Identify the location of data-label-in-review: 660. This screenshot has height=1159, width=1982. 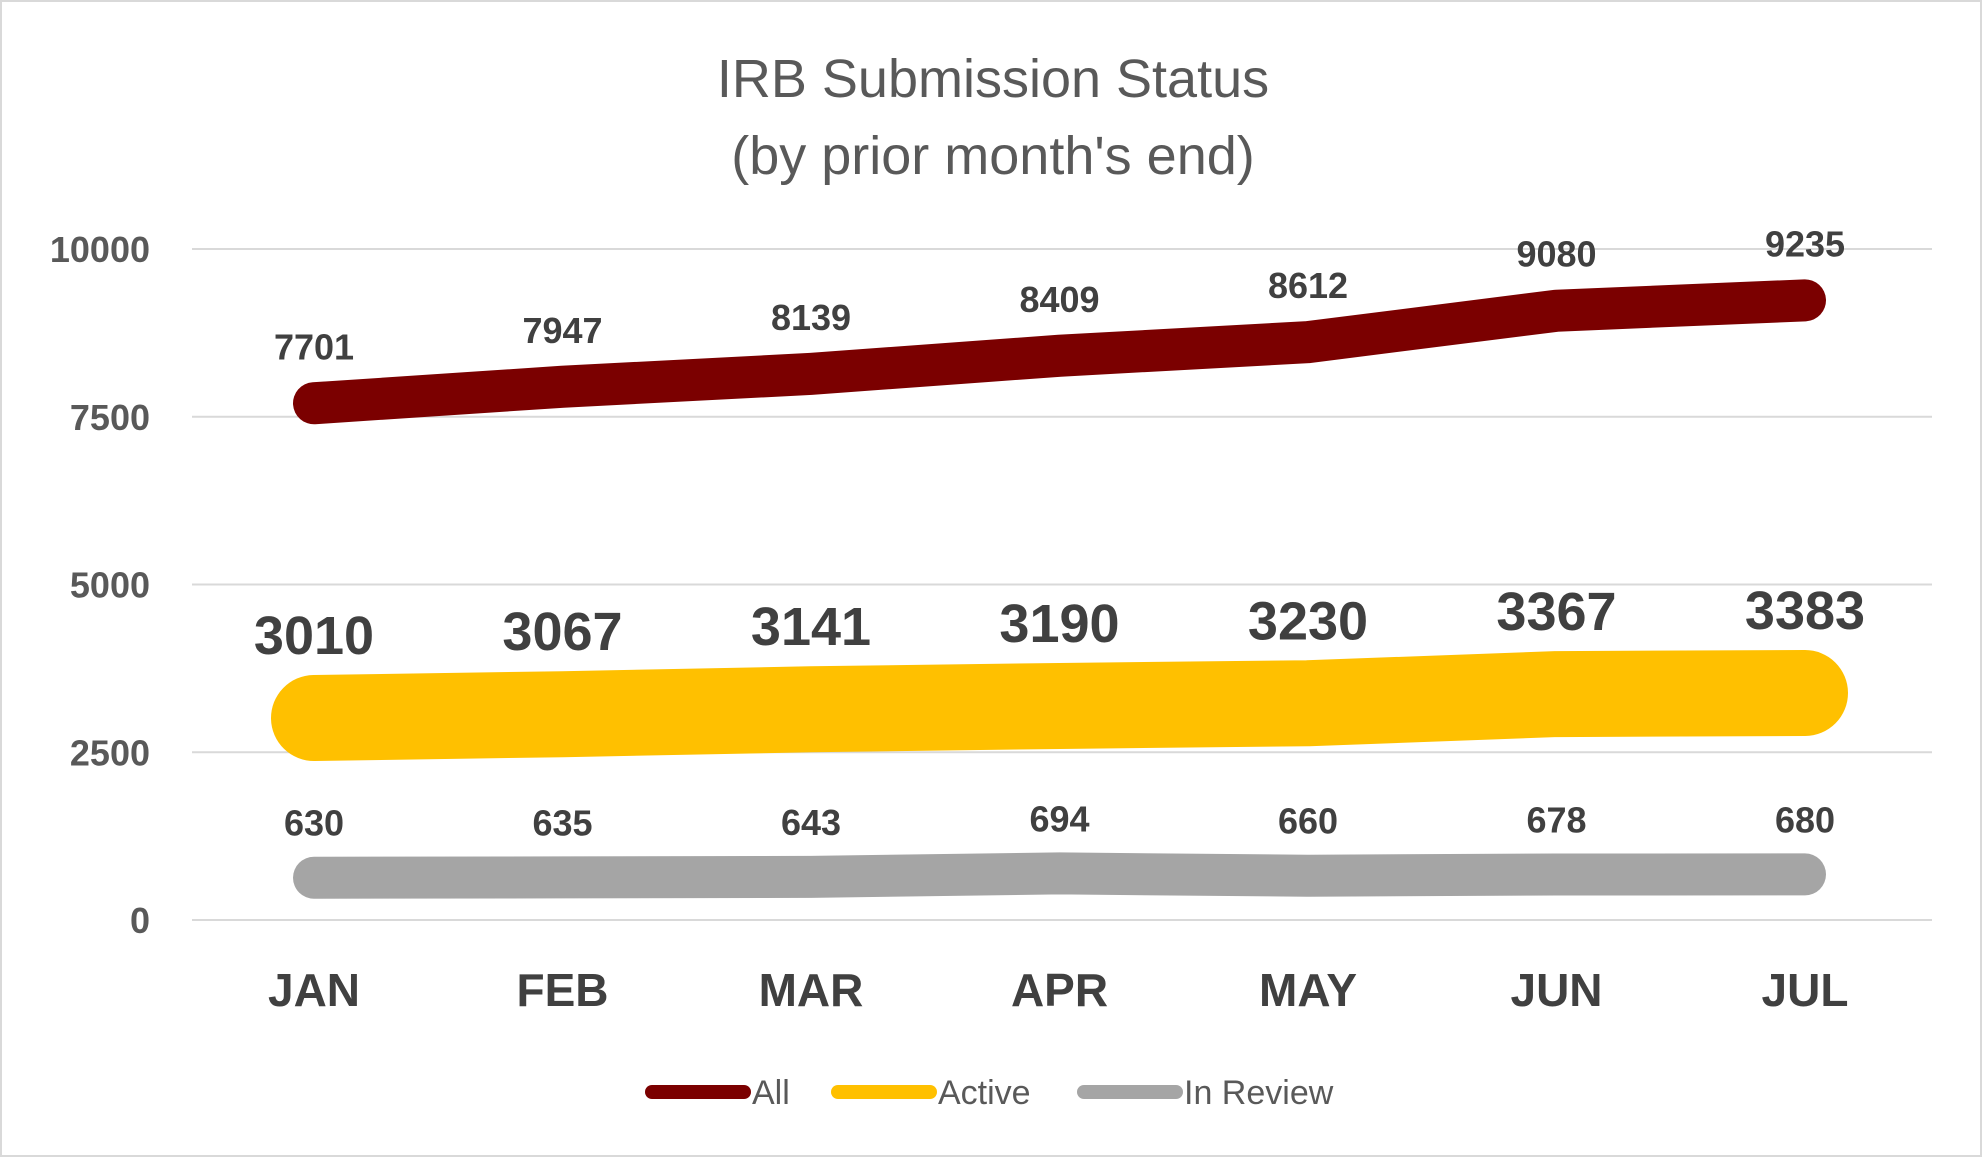
(1308, 821).